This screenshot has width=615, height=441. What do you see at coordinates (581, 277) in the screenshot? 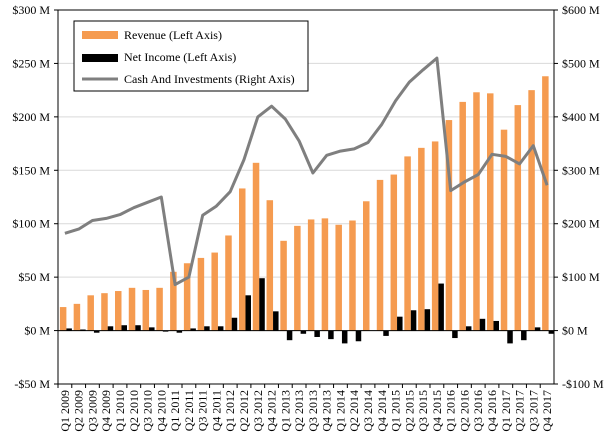
I see `right-tick-label: $100 M` at bounding box center [581, 277].